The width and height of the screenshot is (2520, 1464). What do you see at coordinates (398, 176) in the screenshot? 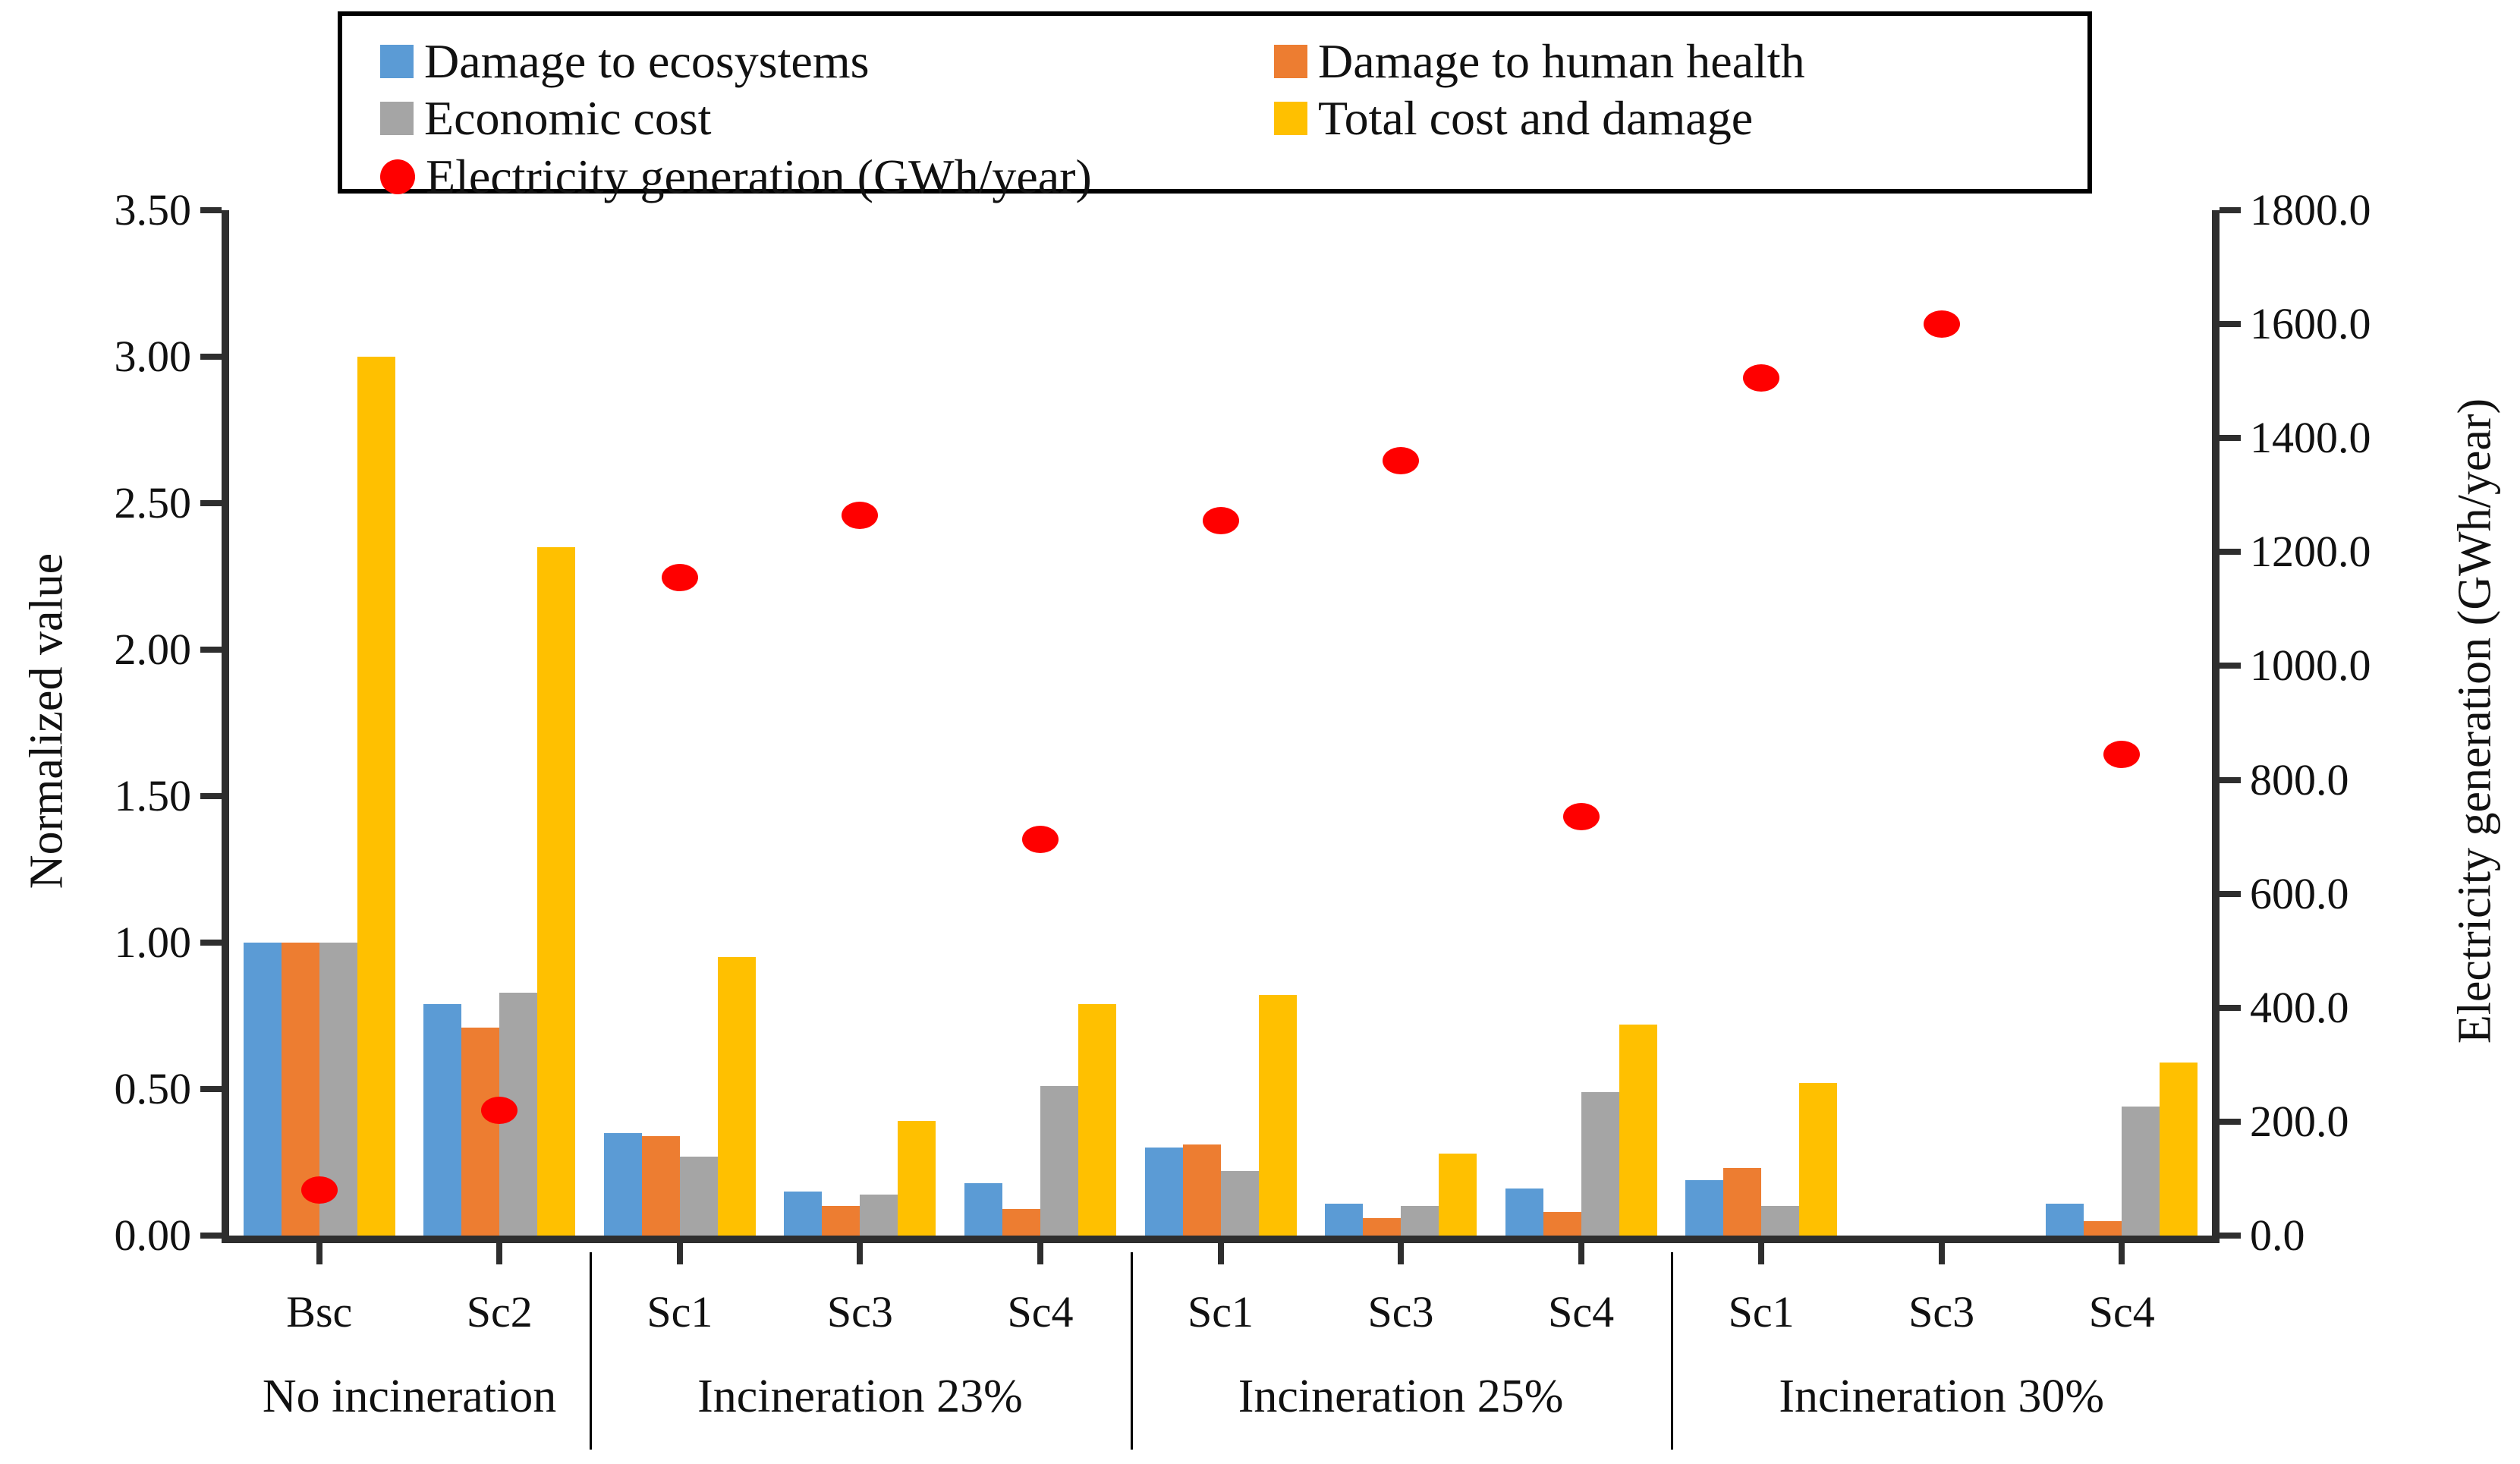
I see `legend-circle-marker-icon` at bounding box center [398, 176].